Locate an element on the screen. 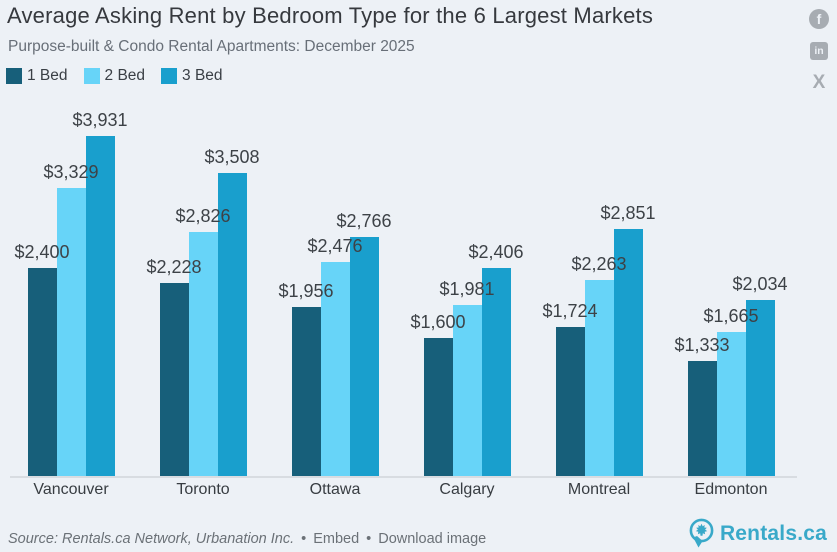 This screenshot has width=837, height=552. bar-2bed-montreal: $2,263 is located at coordinates (599, 365).